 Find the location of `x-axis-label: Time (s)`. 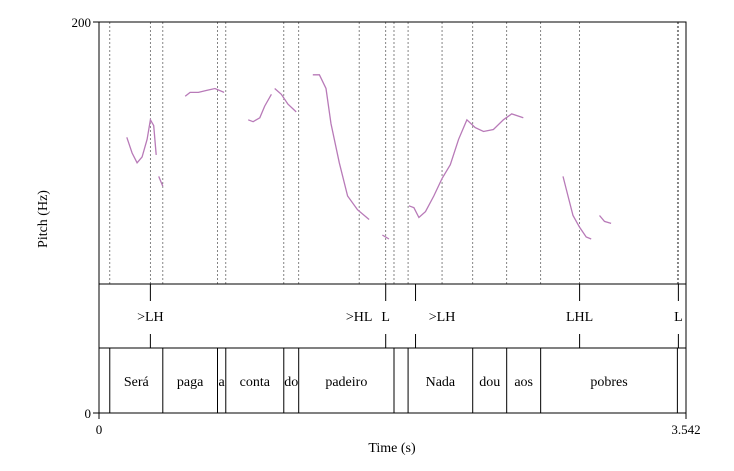

x-axis-label: Time (s) is located at coordinates (392, 448).